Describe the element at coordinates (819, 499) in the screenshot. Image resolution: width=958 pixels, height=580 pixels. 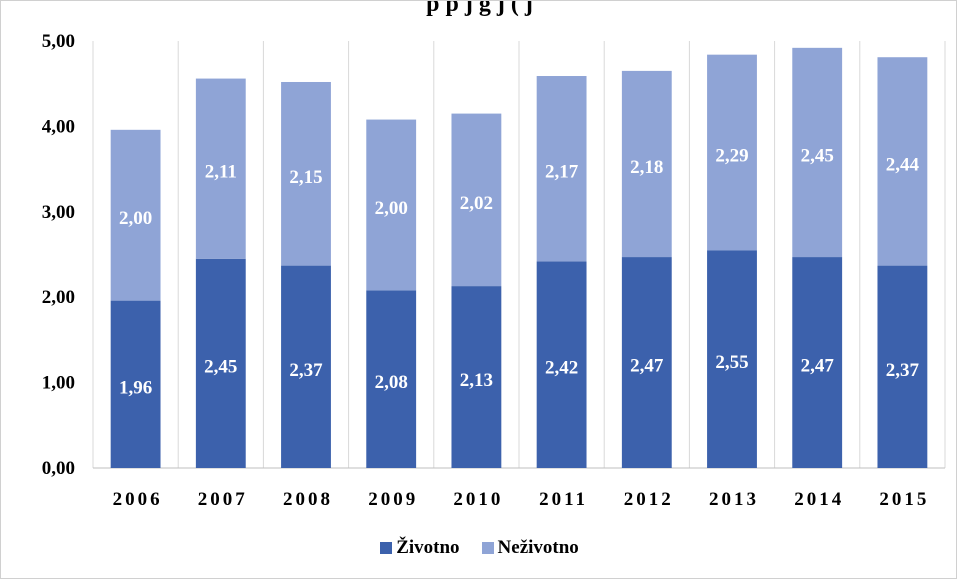
I see `x-tick-label: 2014` at that location.